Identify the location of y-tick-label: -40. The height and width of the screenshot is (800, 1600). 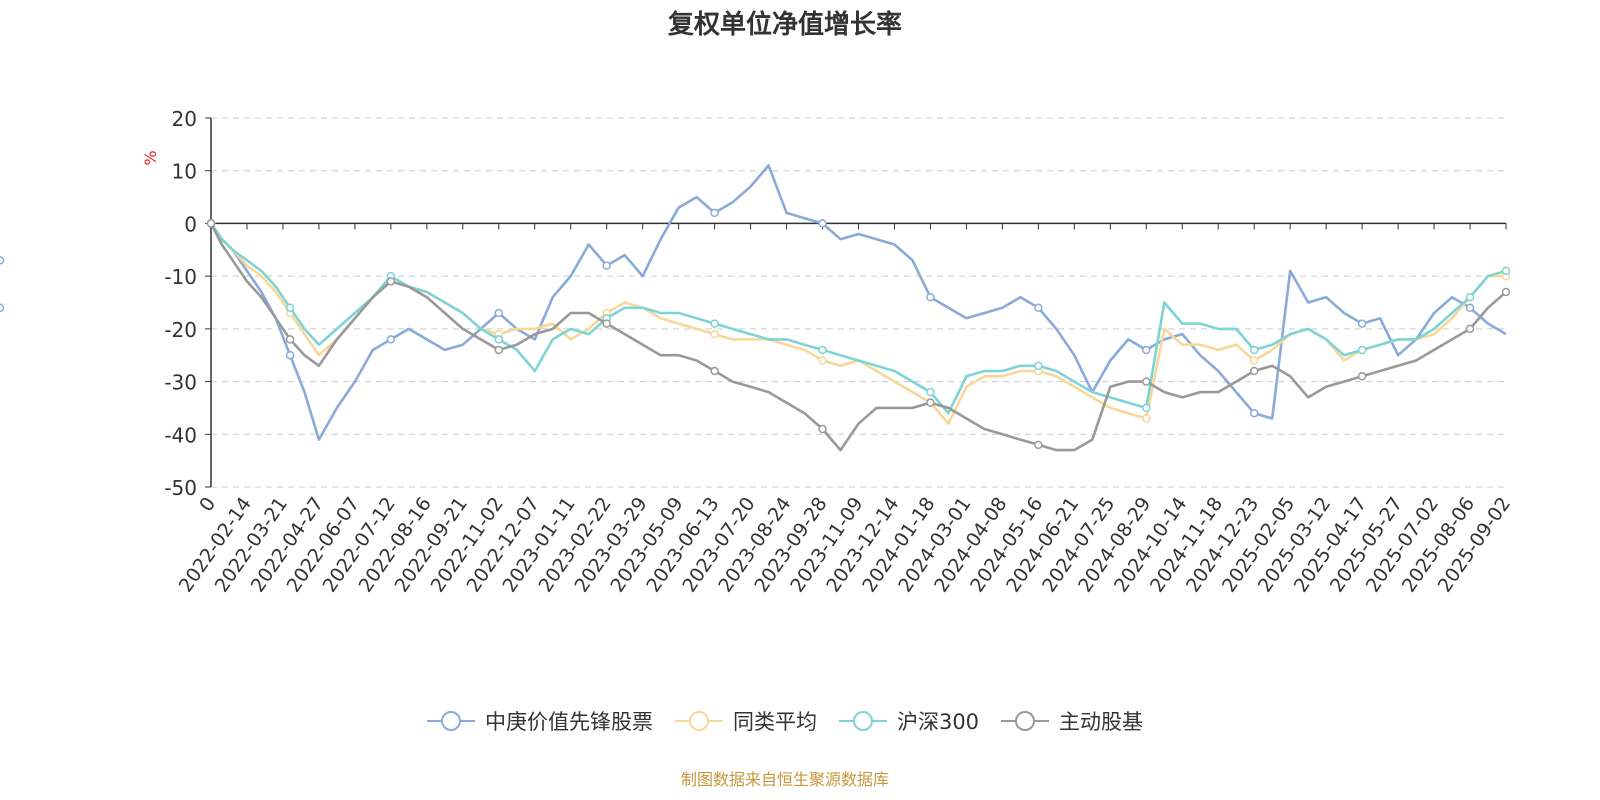
(180, 435).